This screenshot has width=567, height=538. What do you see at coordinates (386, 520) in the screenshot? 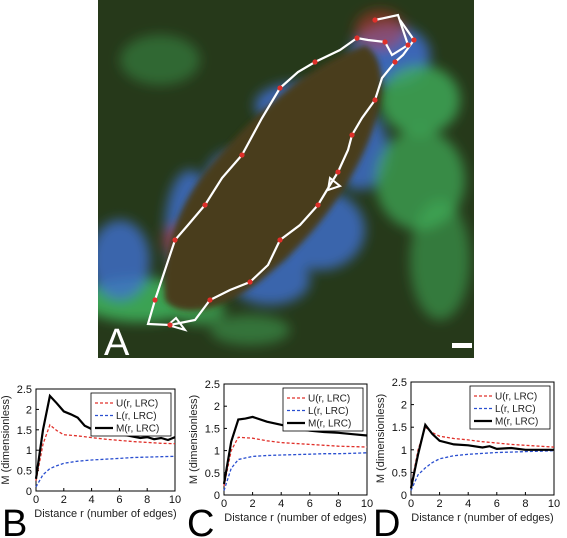
I see `panel-label-d: D` at bounding box center [386, 520].